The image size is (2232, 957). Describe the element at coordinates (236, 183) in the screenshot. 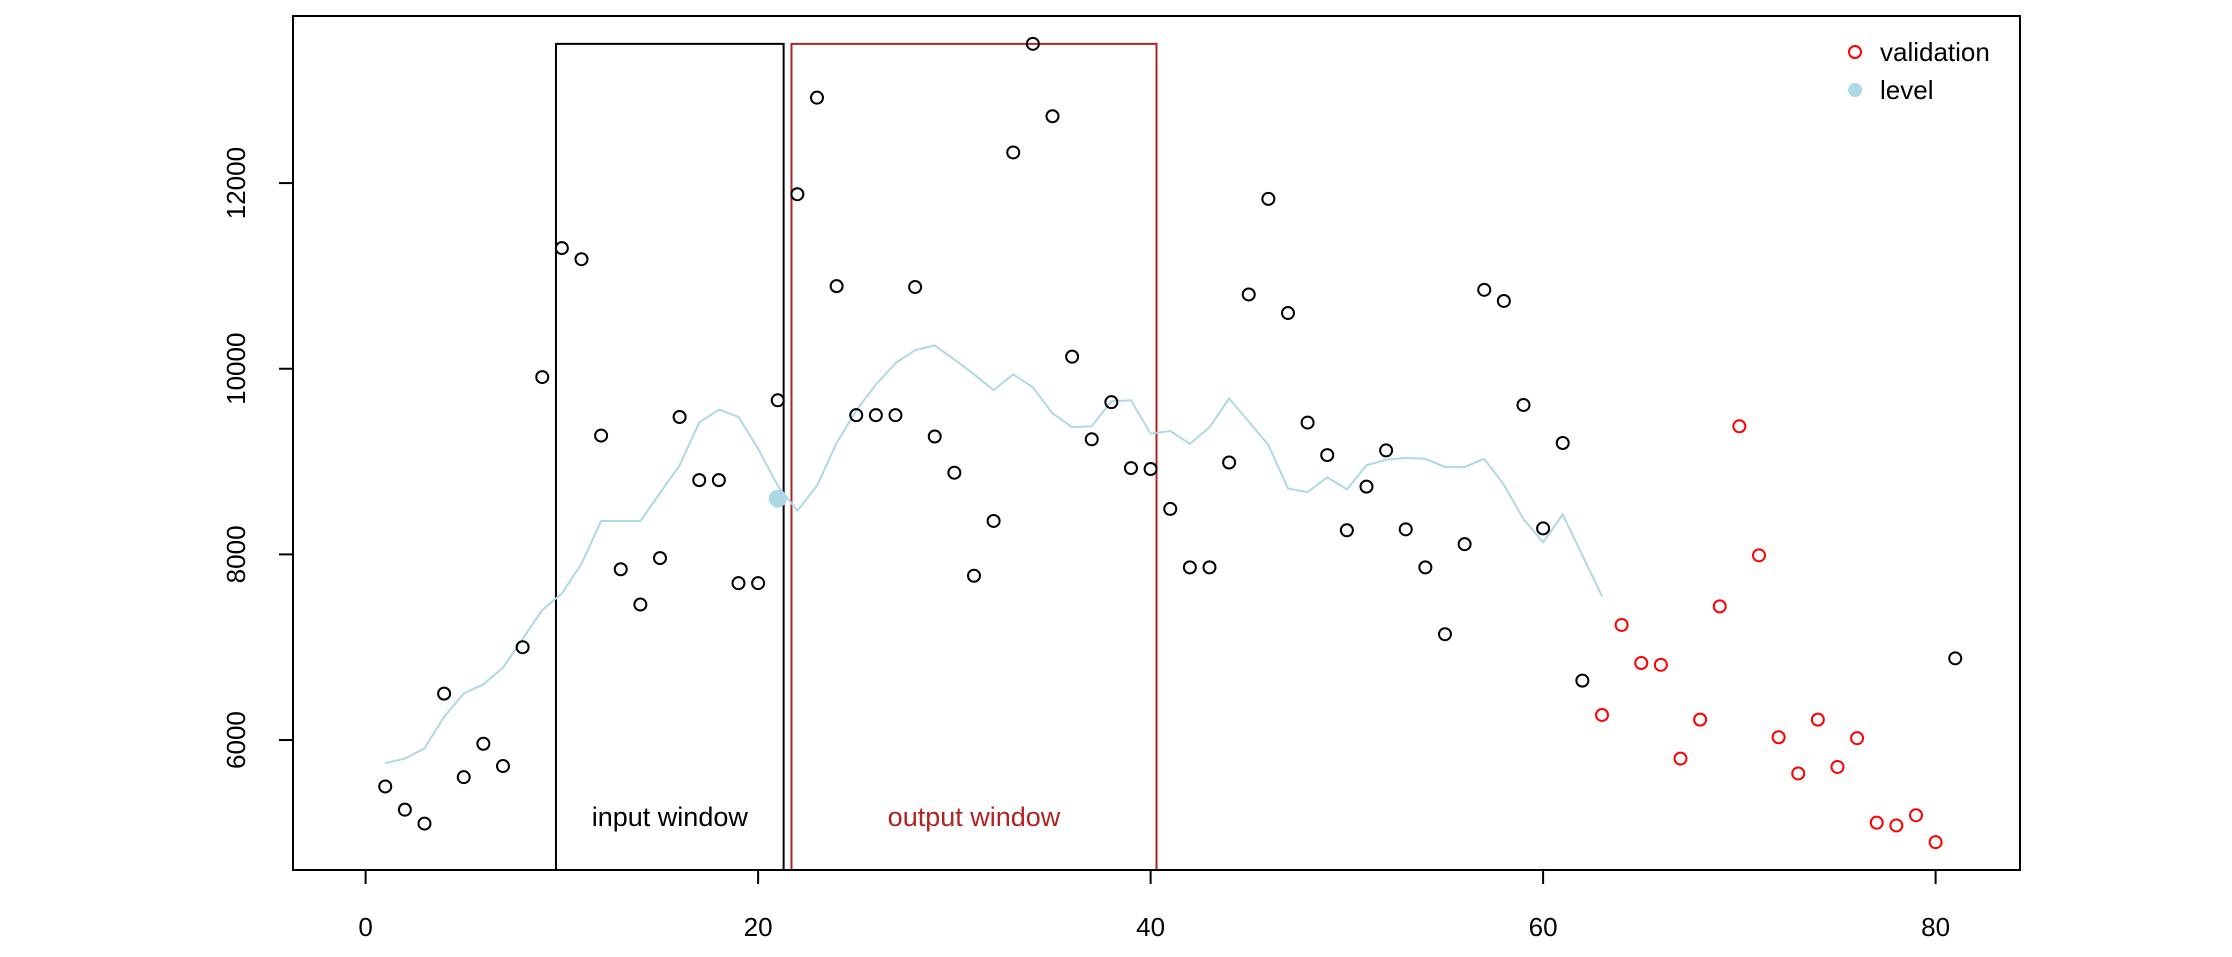

I see `y-tick-label: 12000` at that location.